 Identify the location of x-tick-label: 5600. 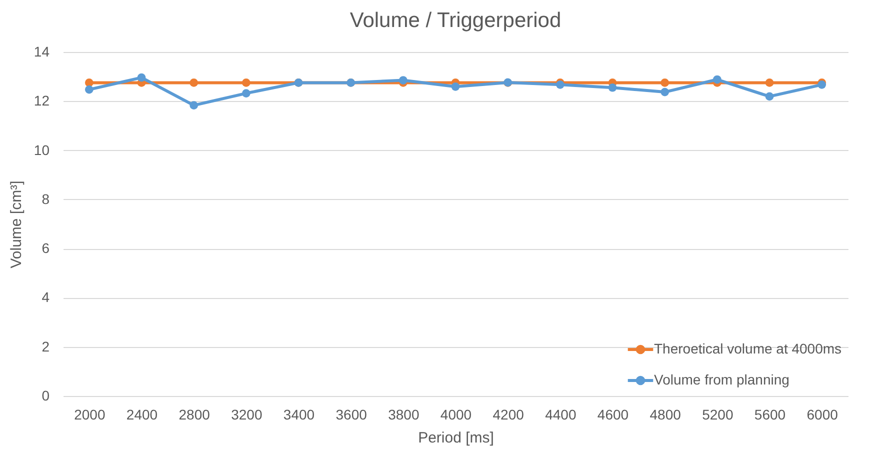
(770, 414).